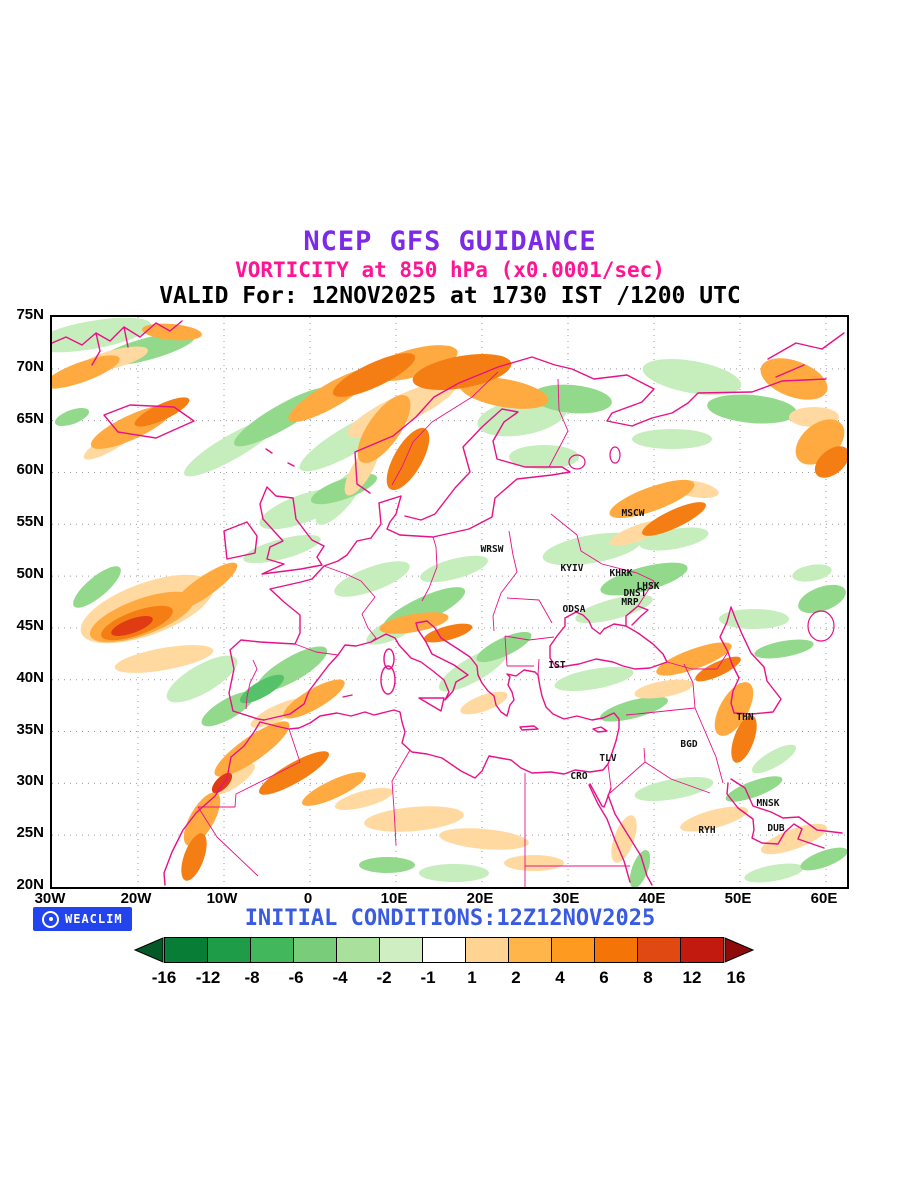 This screenshot has width=900, height=1200. I want to click on lon-label: 10E, so click(394, 898).